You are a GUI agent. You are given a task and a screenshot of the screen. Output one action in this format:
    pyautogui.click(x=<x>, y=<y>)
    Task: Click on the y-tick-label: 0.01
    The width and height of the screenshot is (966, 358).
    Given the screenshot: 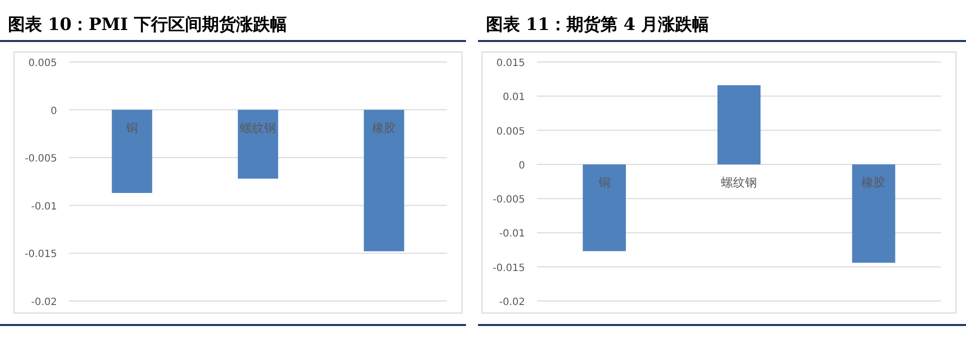 What is the action you would take?
    pyautogui.click(x=513, y=98)
    